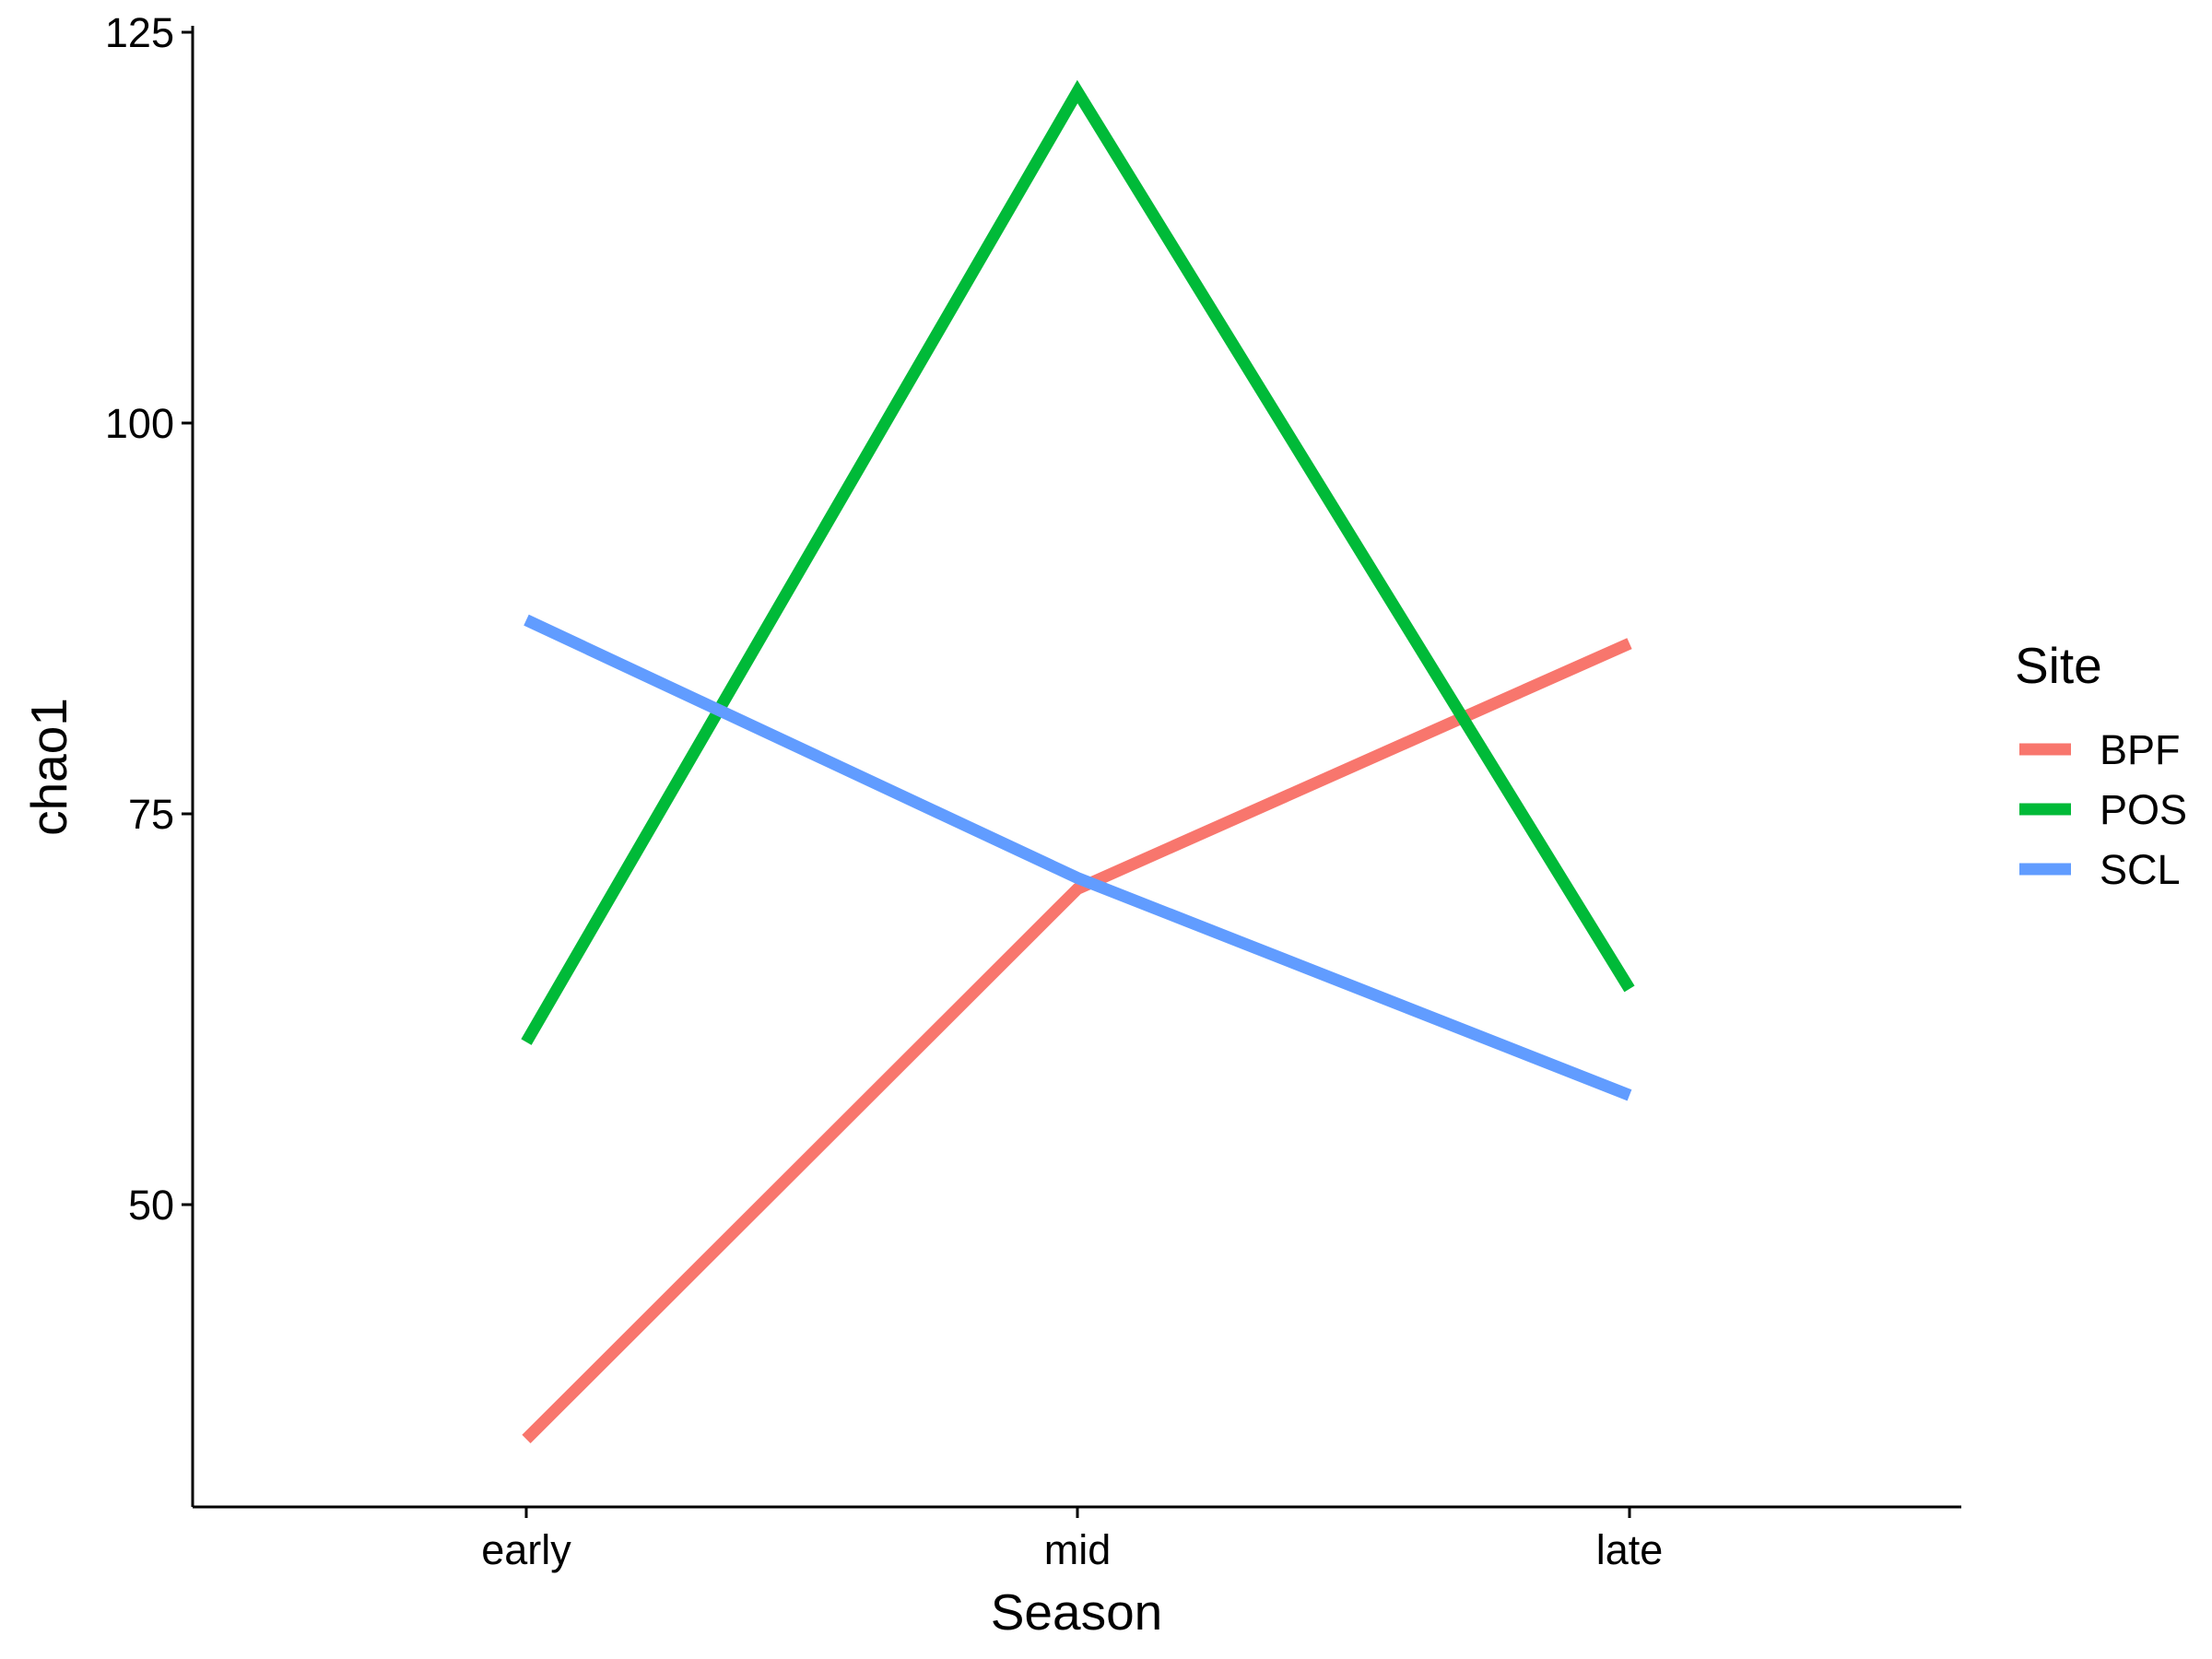 This screenshot has height=1659, width=2212. What do you see at coordinates (139, 32) in the screenshot?
I see `y-tick-label: 125` at bounding box center [139, 32].